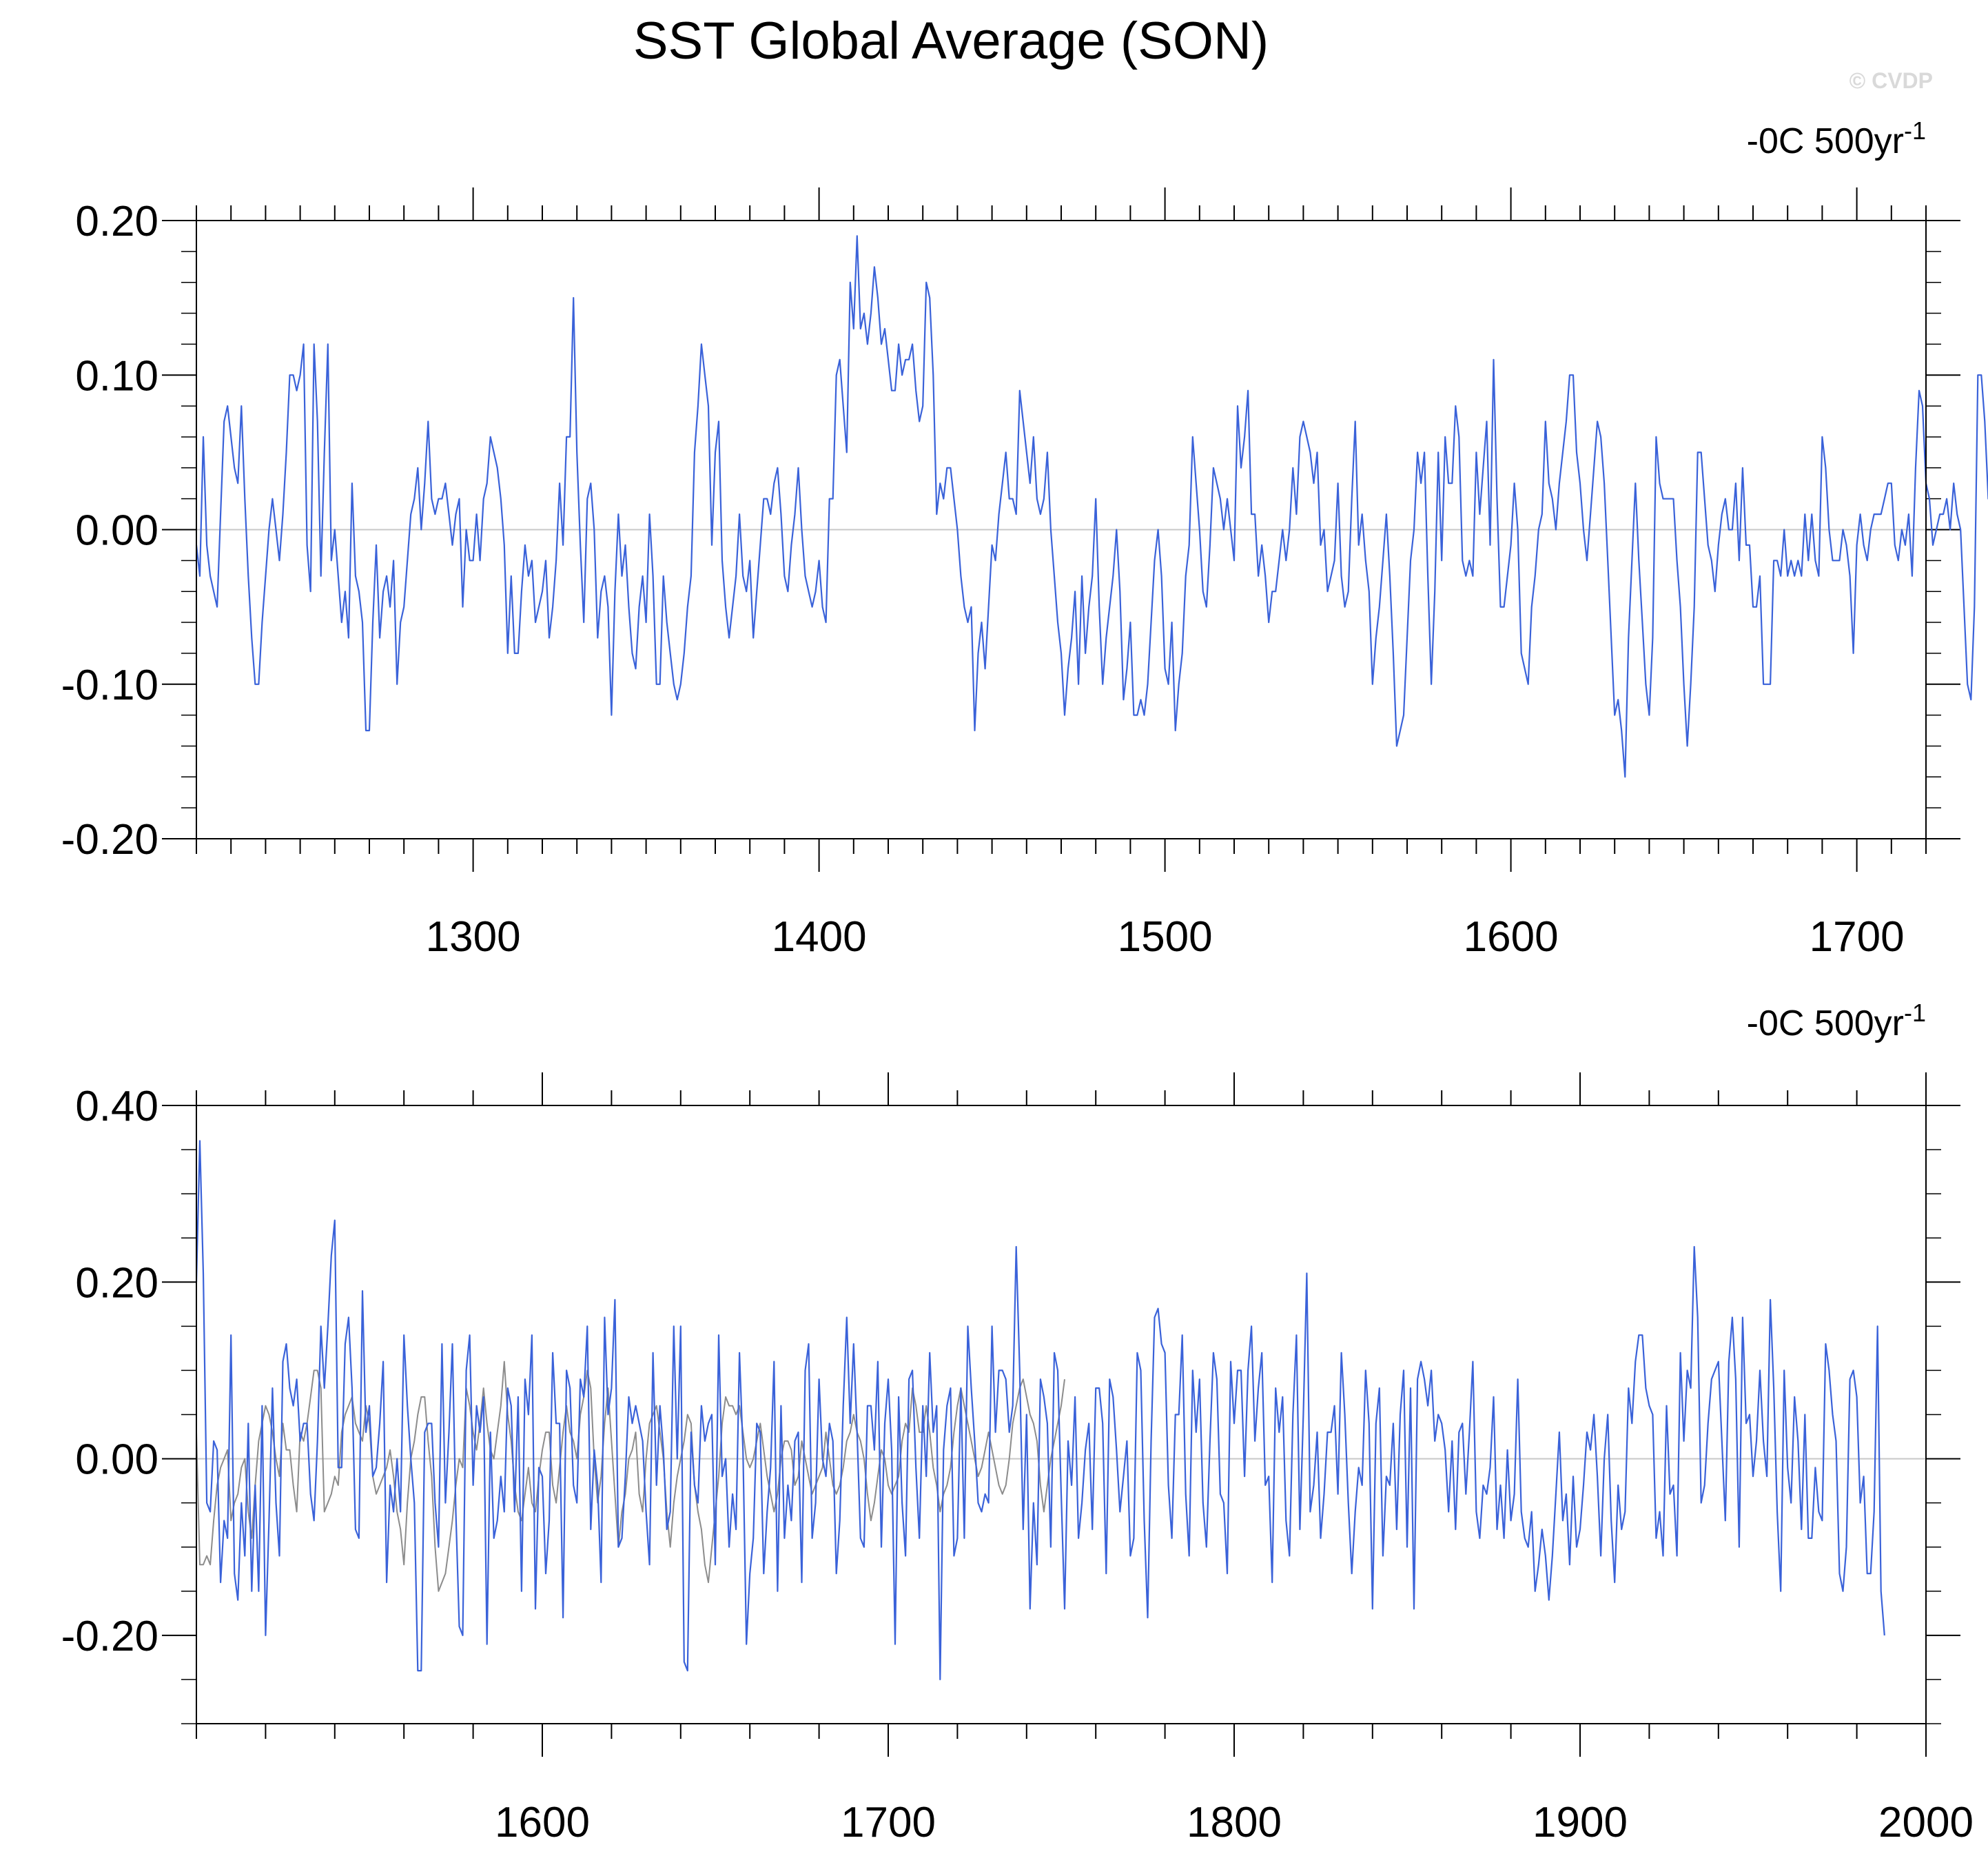  Describe the element at coordinates (1926, 1822) in the screenshot. I see `x-tick-label: 2000` at that location.